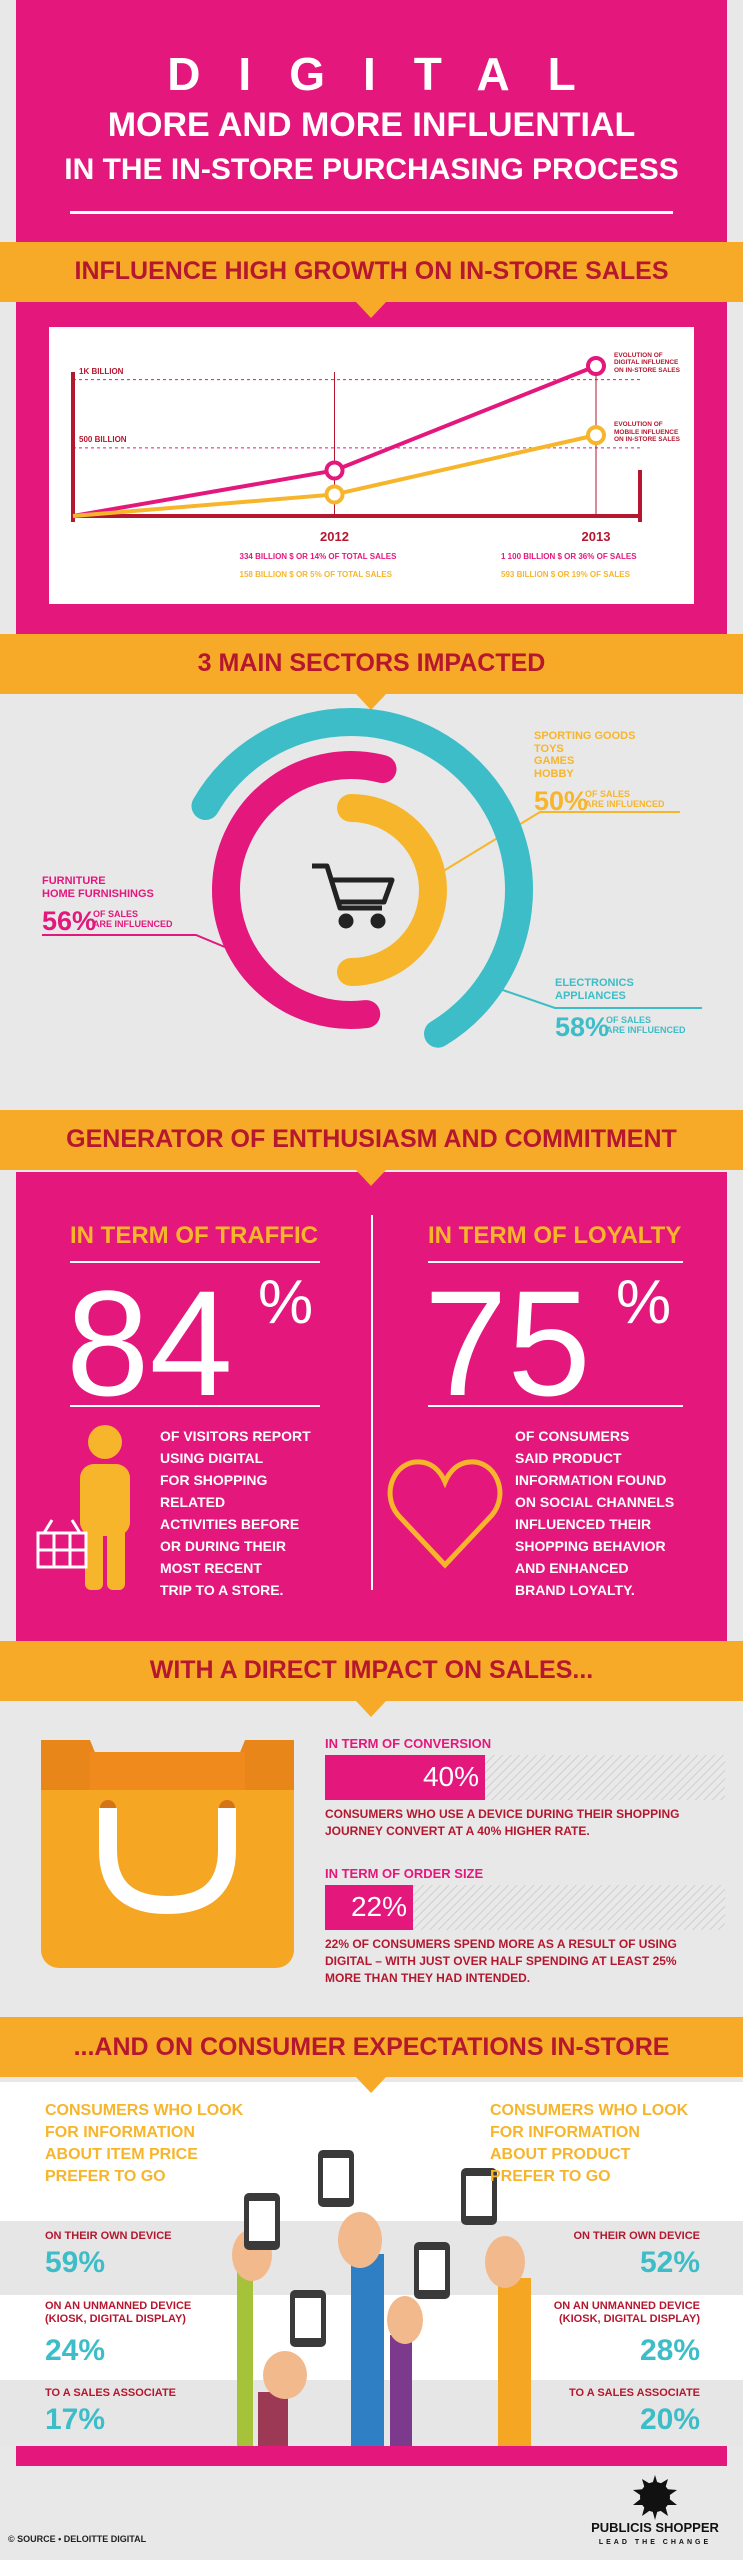  Describe the element at coordinates (582, 1027) in the screenshot. I see `sector-value: 58%` at that location.